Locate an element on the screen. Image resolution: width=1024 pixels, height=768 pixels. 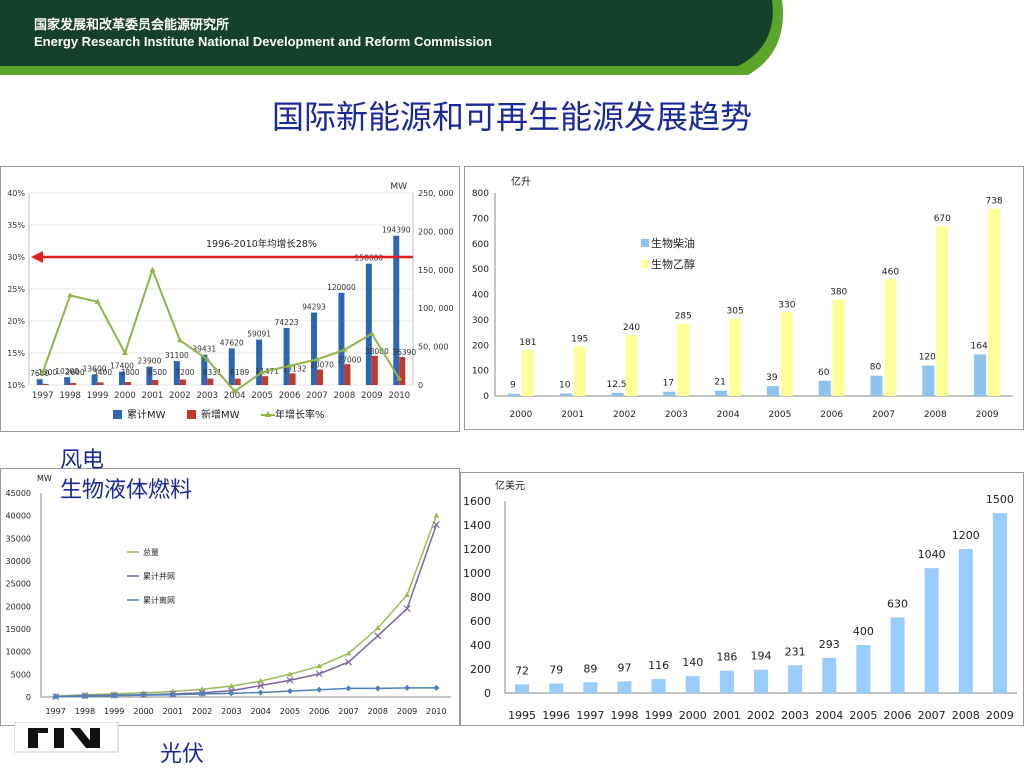
biofuel-label-diesel: 21 is located at coordinates (719, 383).